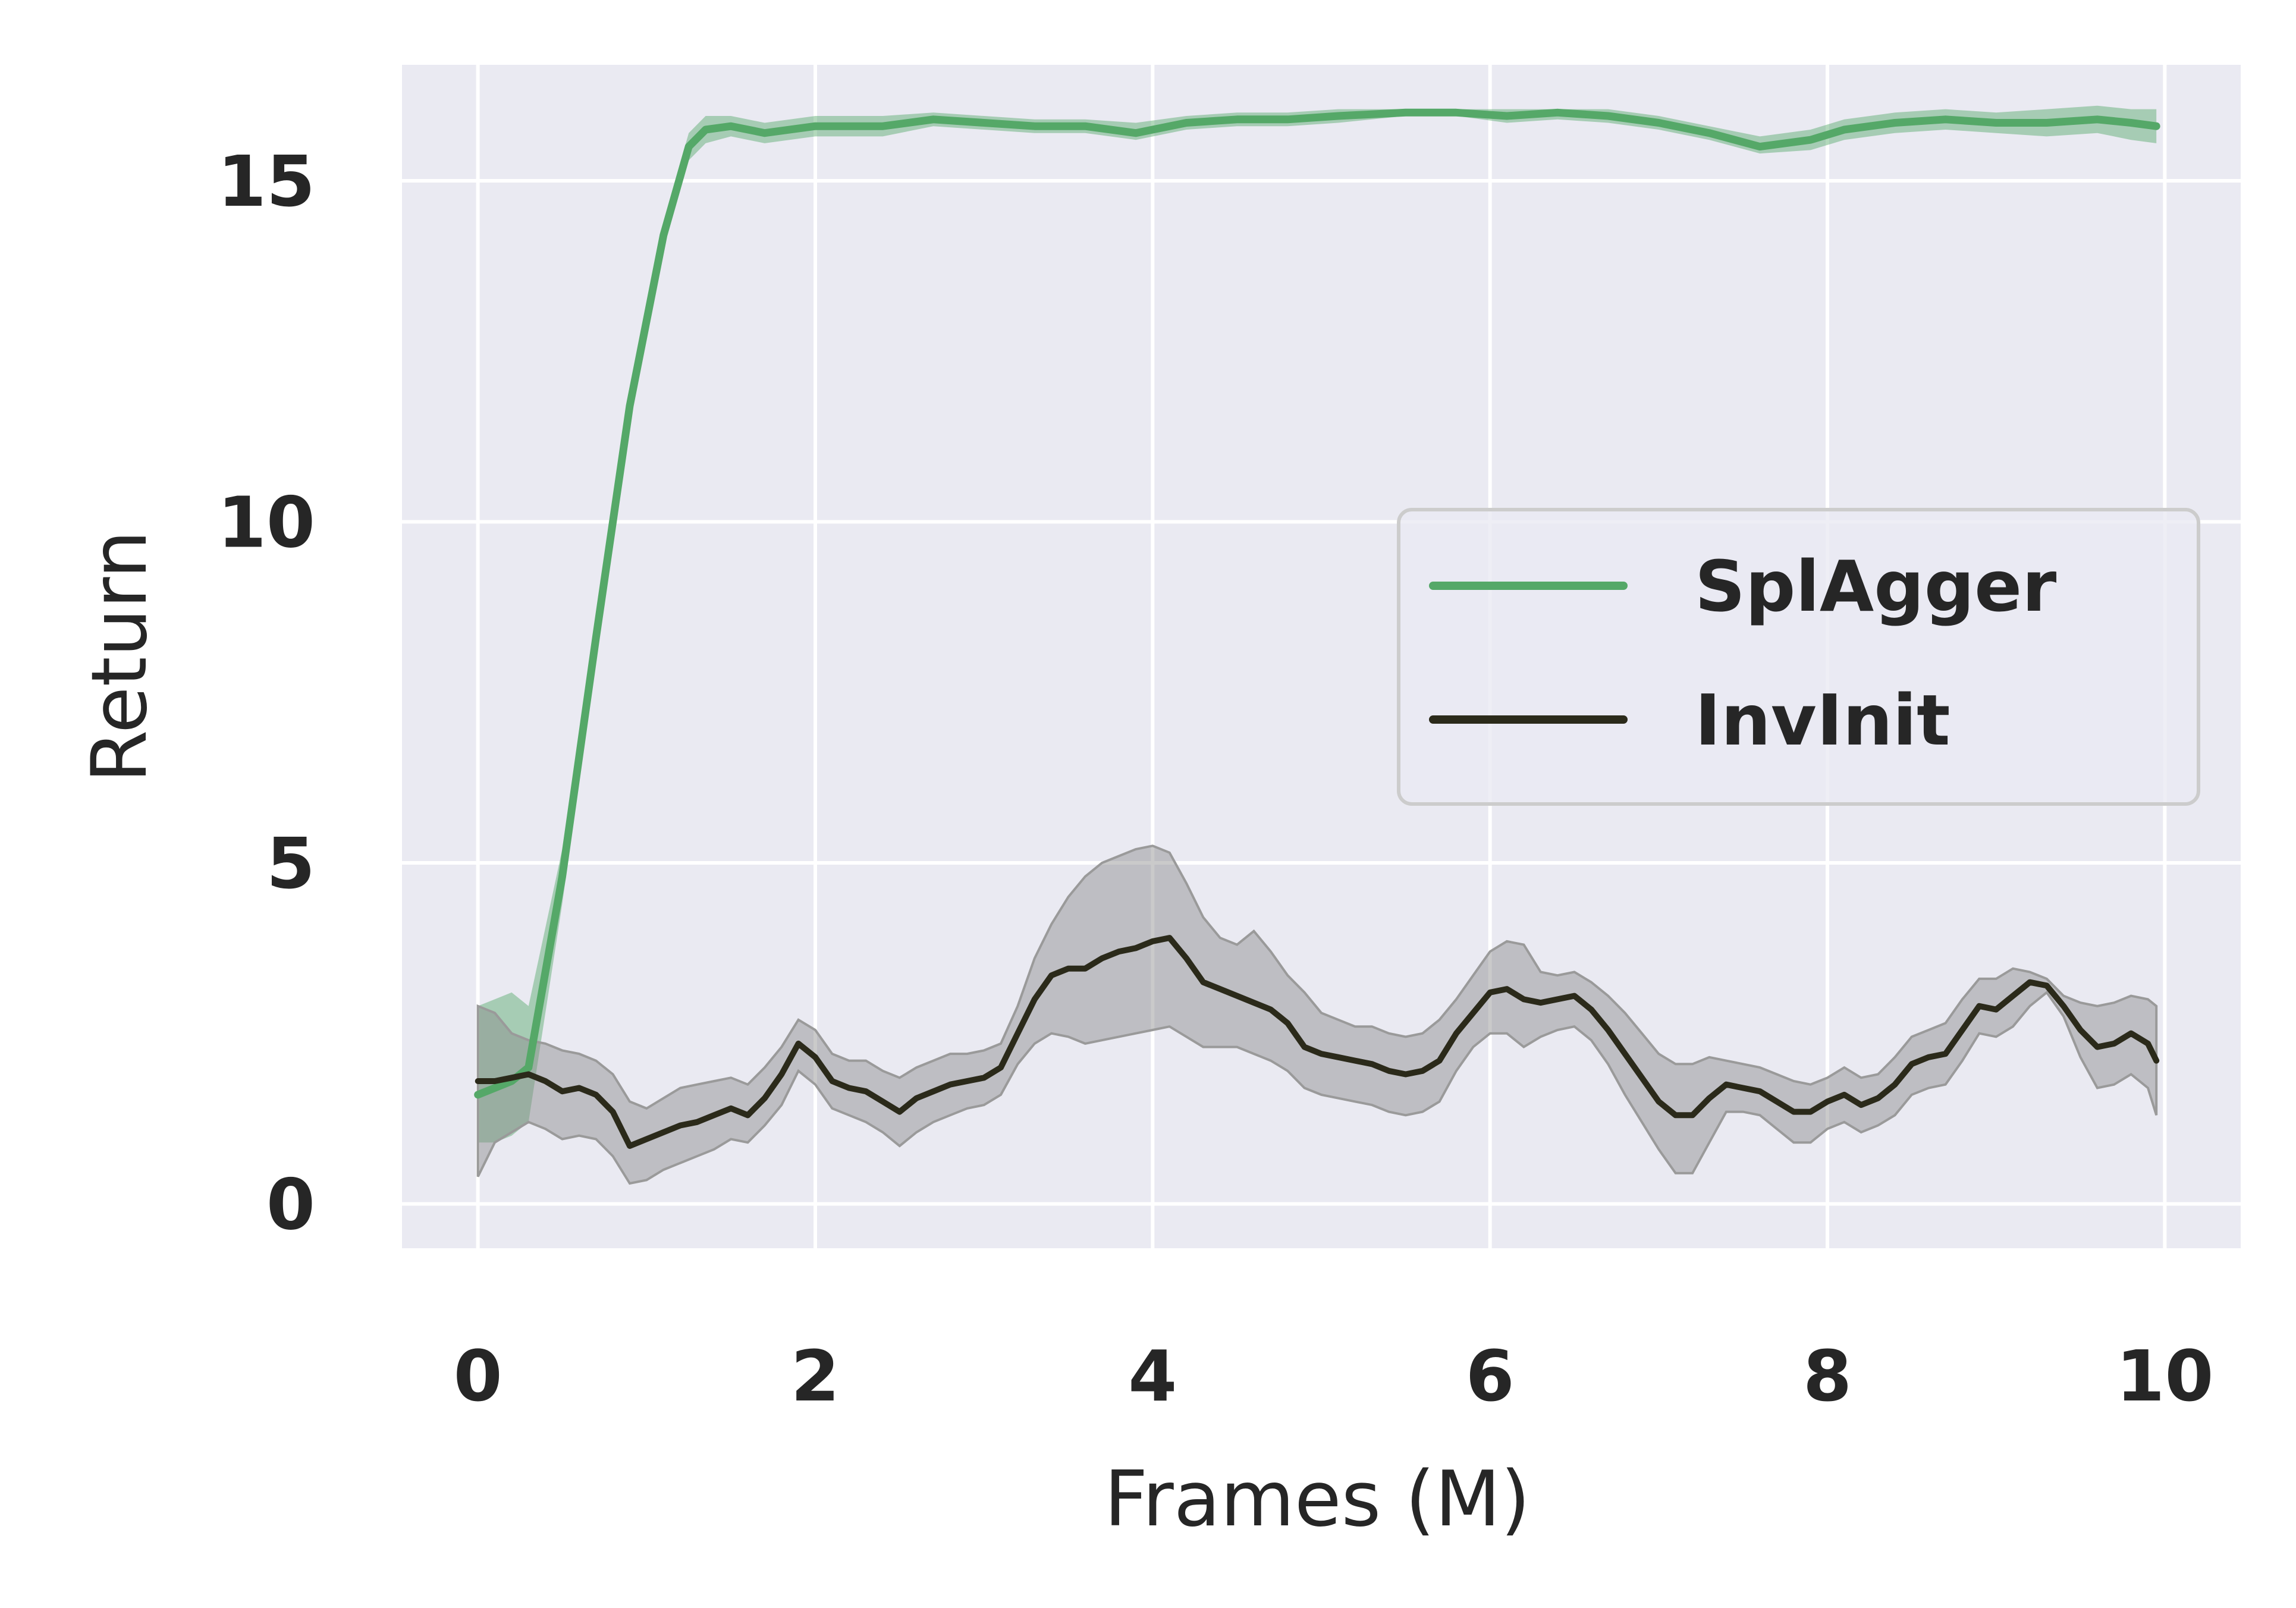 The height and width of the screenshot is (1608, 2296). Describe the element at coordinates (1827, 1376) in the screenshot. I see `x-tick-label: 8` at that location.